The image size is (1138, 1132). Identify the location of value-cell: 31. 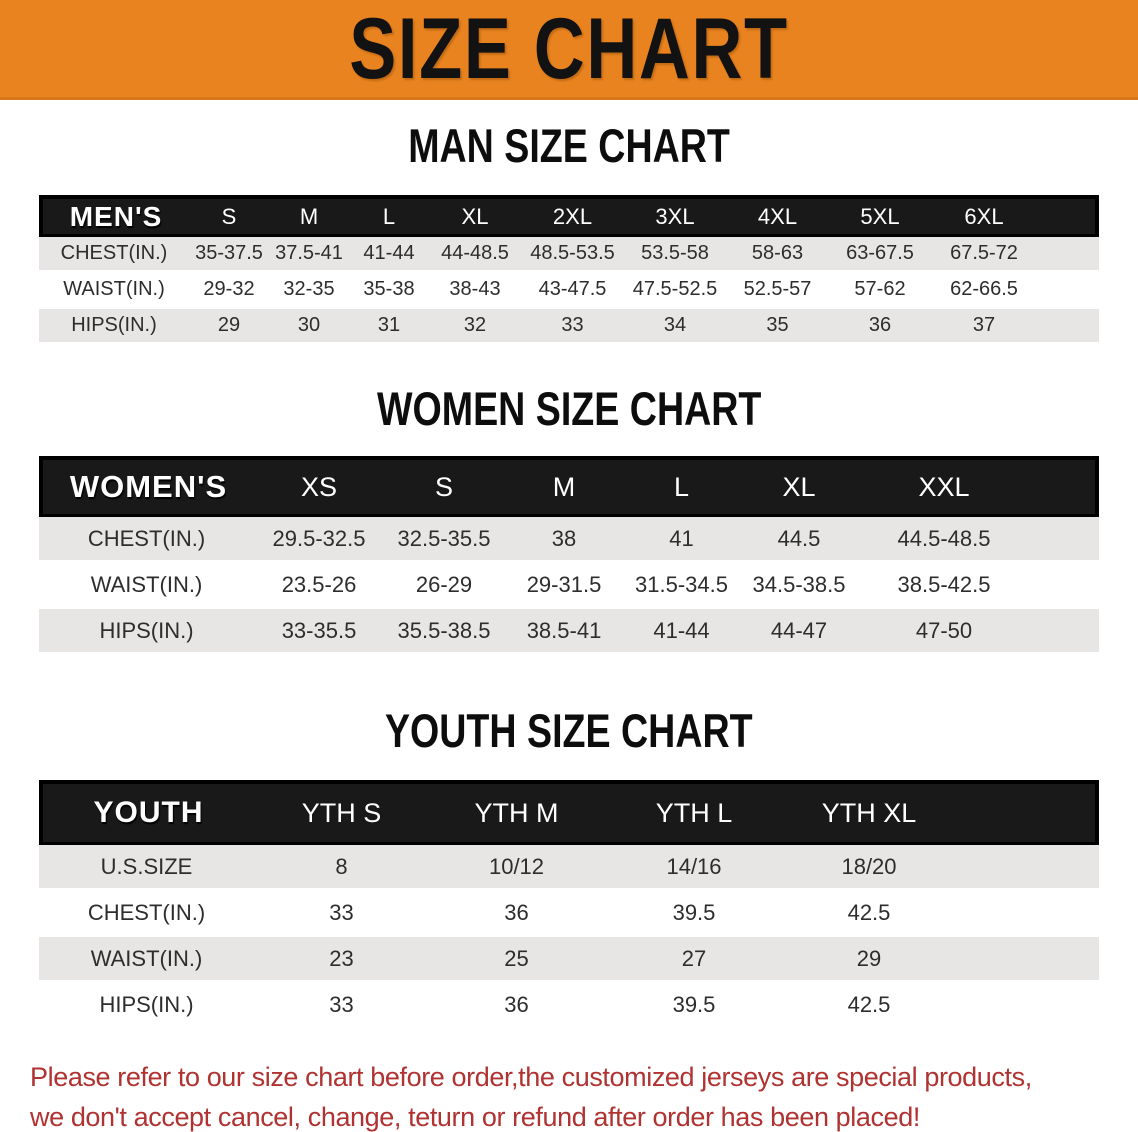
(389, 327).